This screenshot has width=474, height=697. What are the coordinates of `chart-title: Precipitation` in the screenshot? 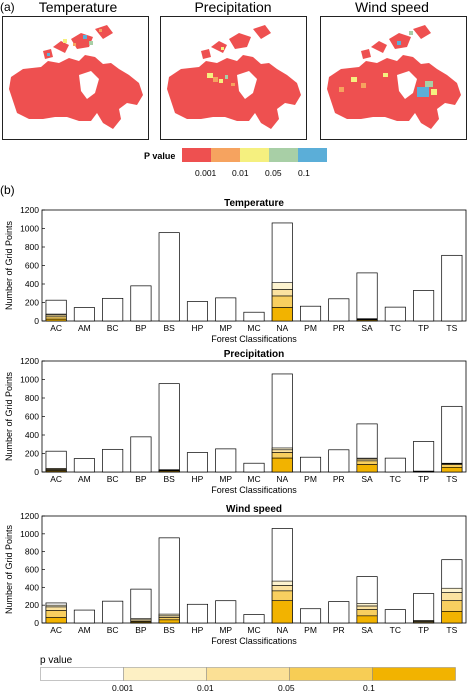 It's located at (254, 354).